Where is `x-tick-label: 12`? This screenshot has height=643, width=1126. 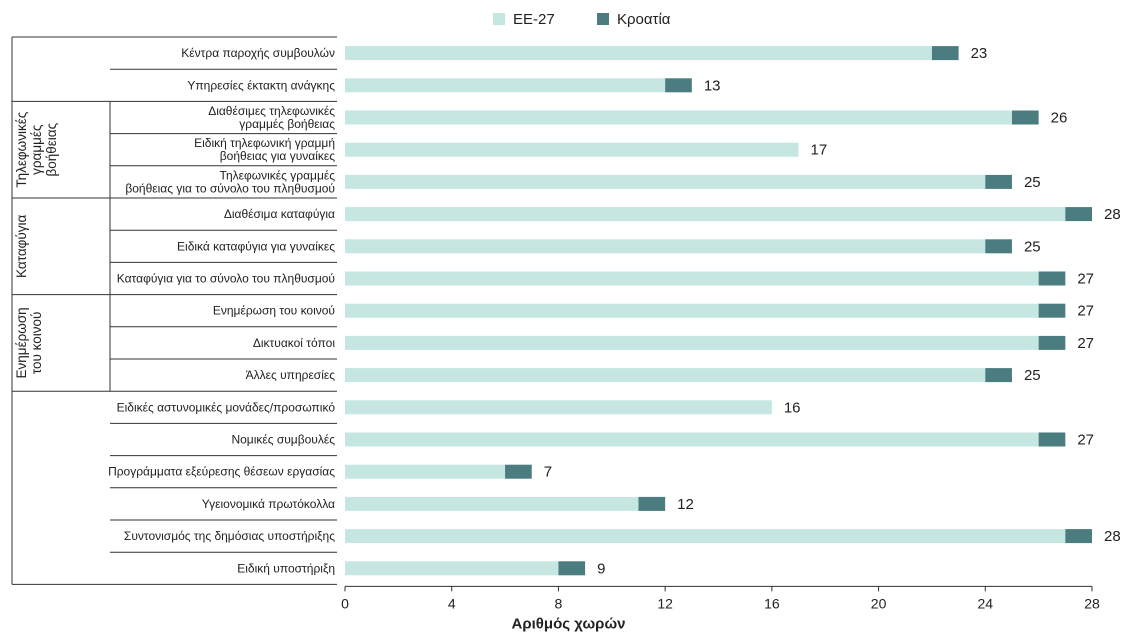
x-tick-label: 12 is located at coordinates (665, 603).